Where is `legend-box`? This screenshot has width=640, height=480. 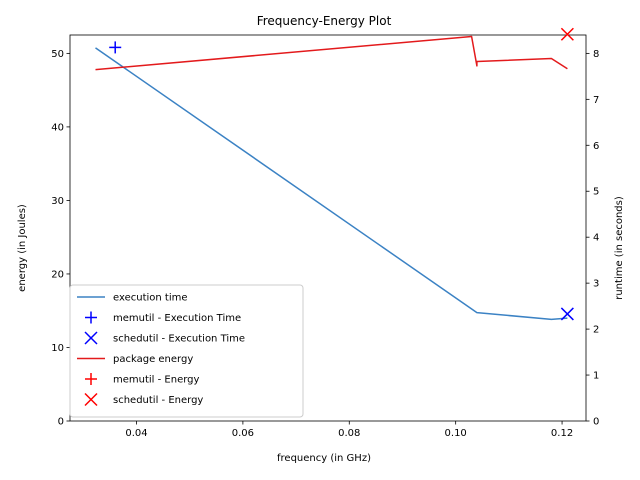
legend-box is located at coordinates (186, 351).